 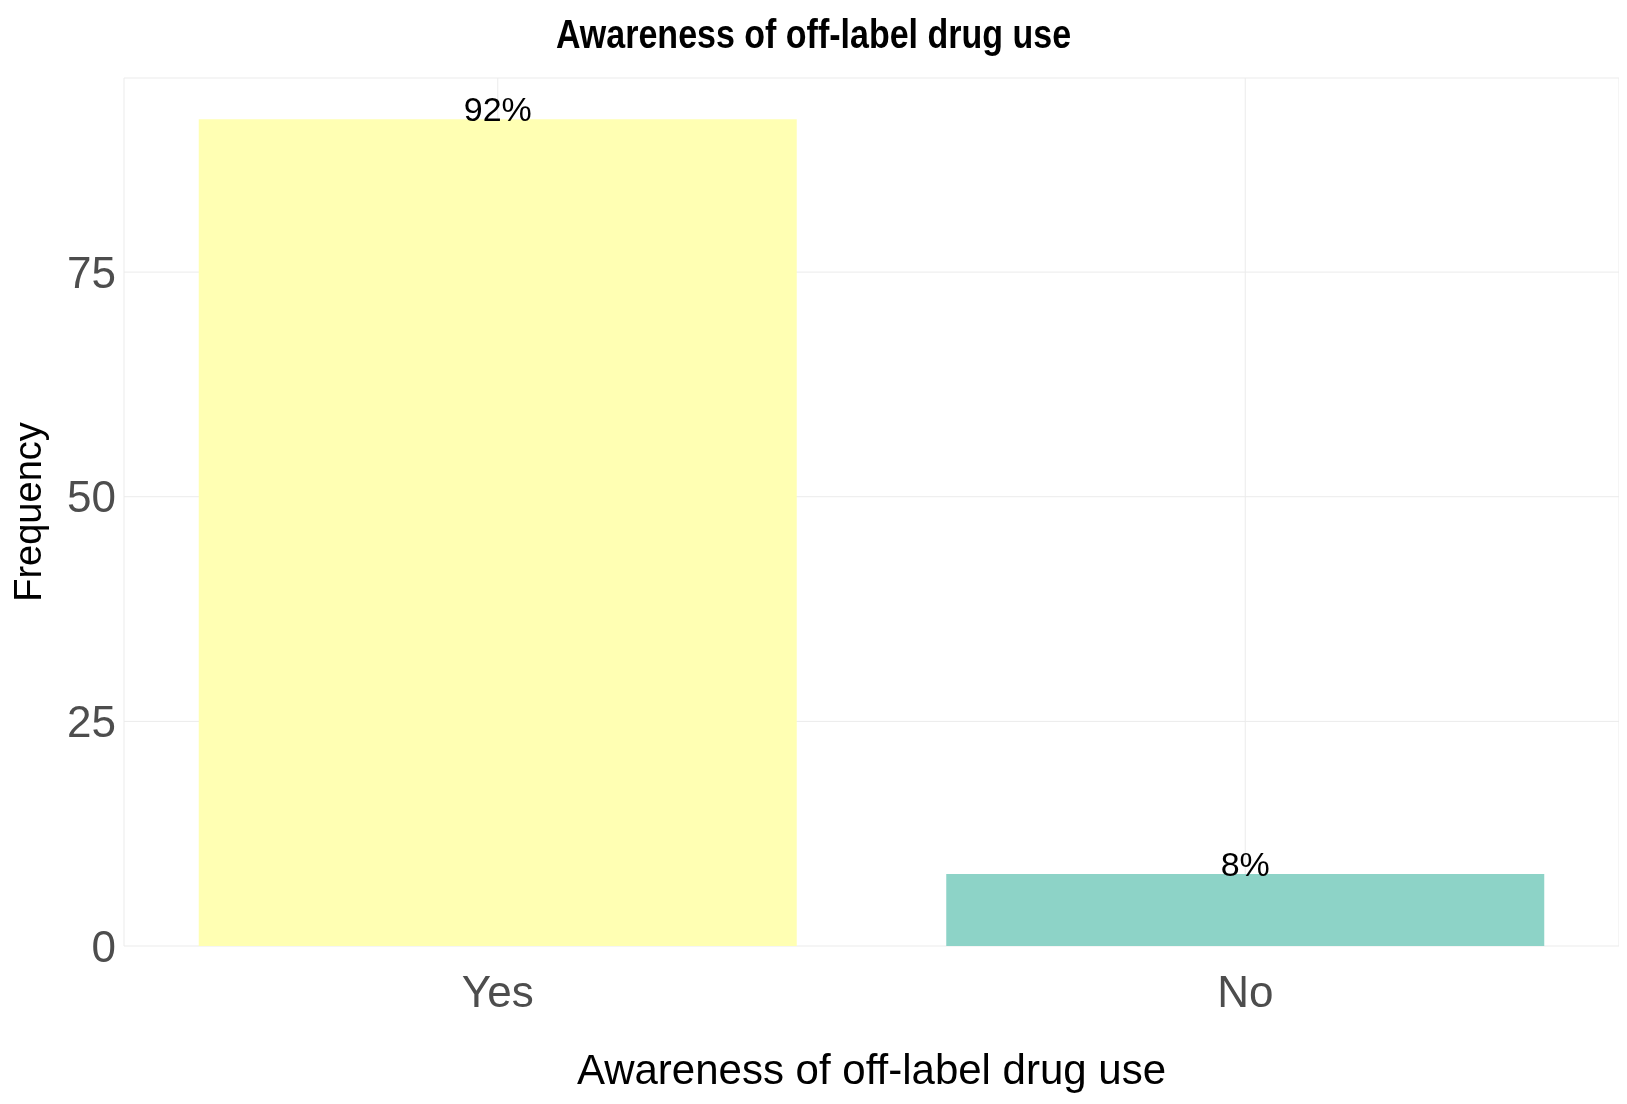 I want to click on y-tick-label: 75, so click(x=91, y=272).